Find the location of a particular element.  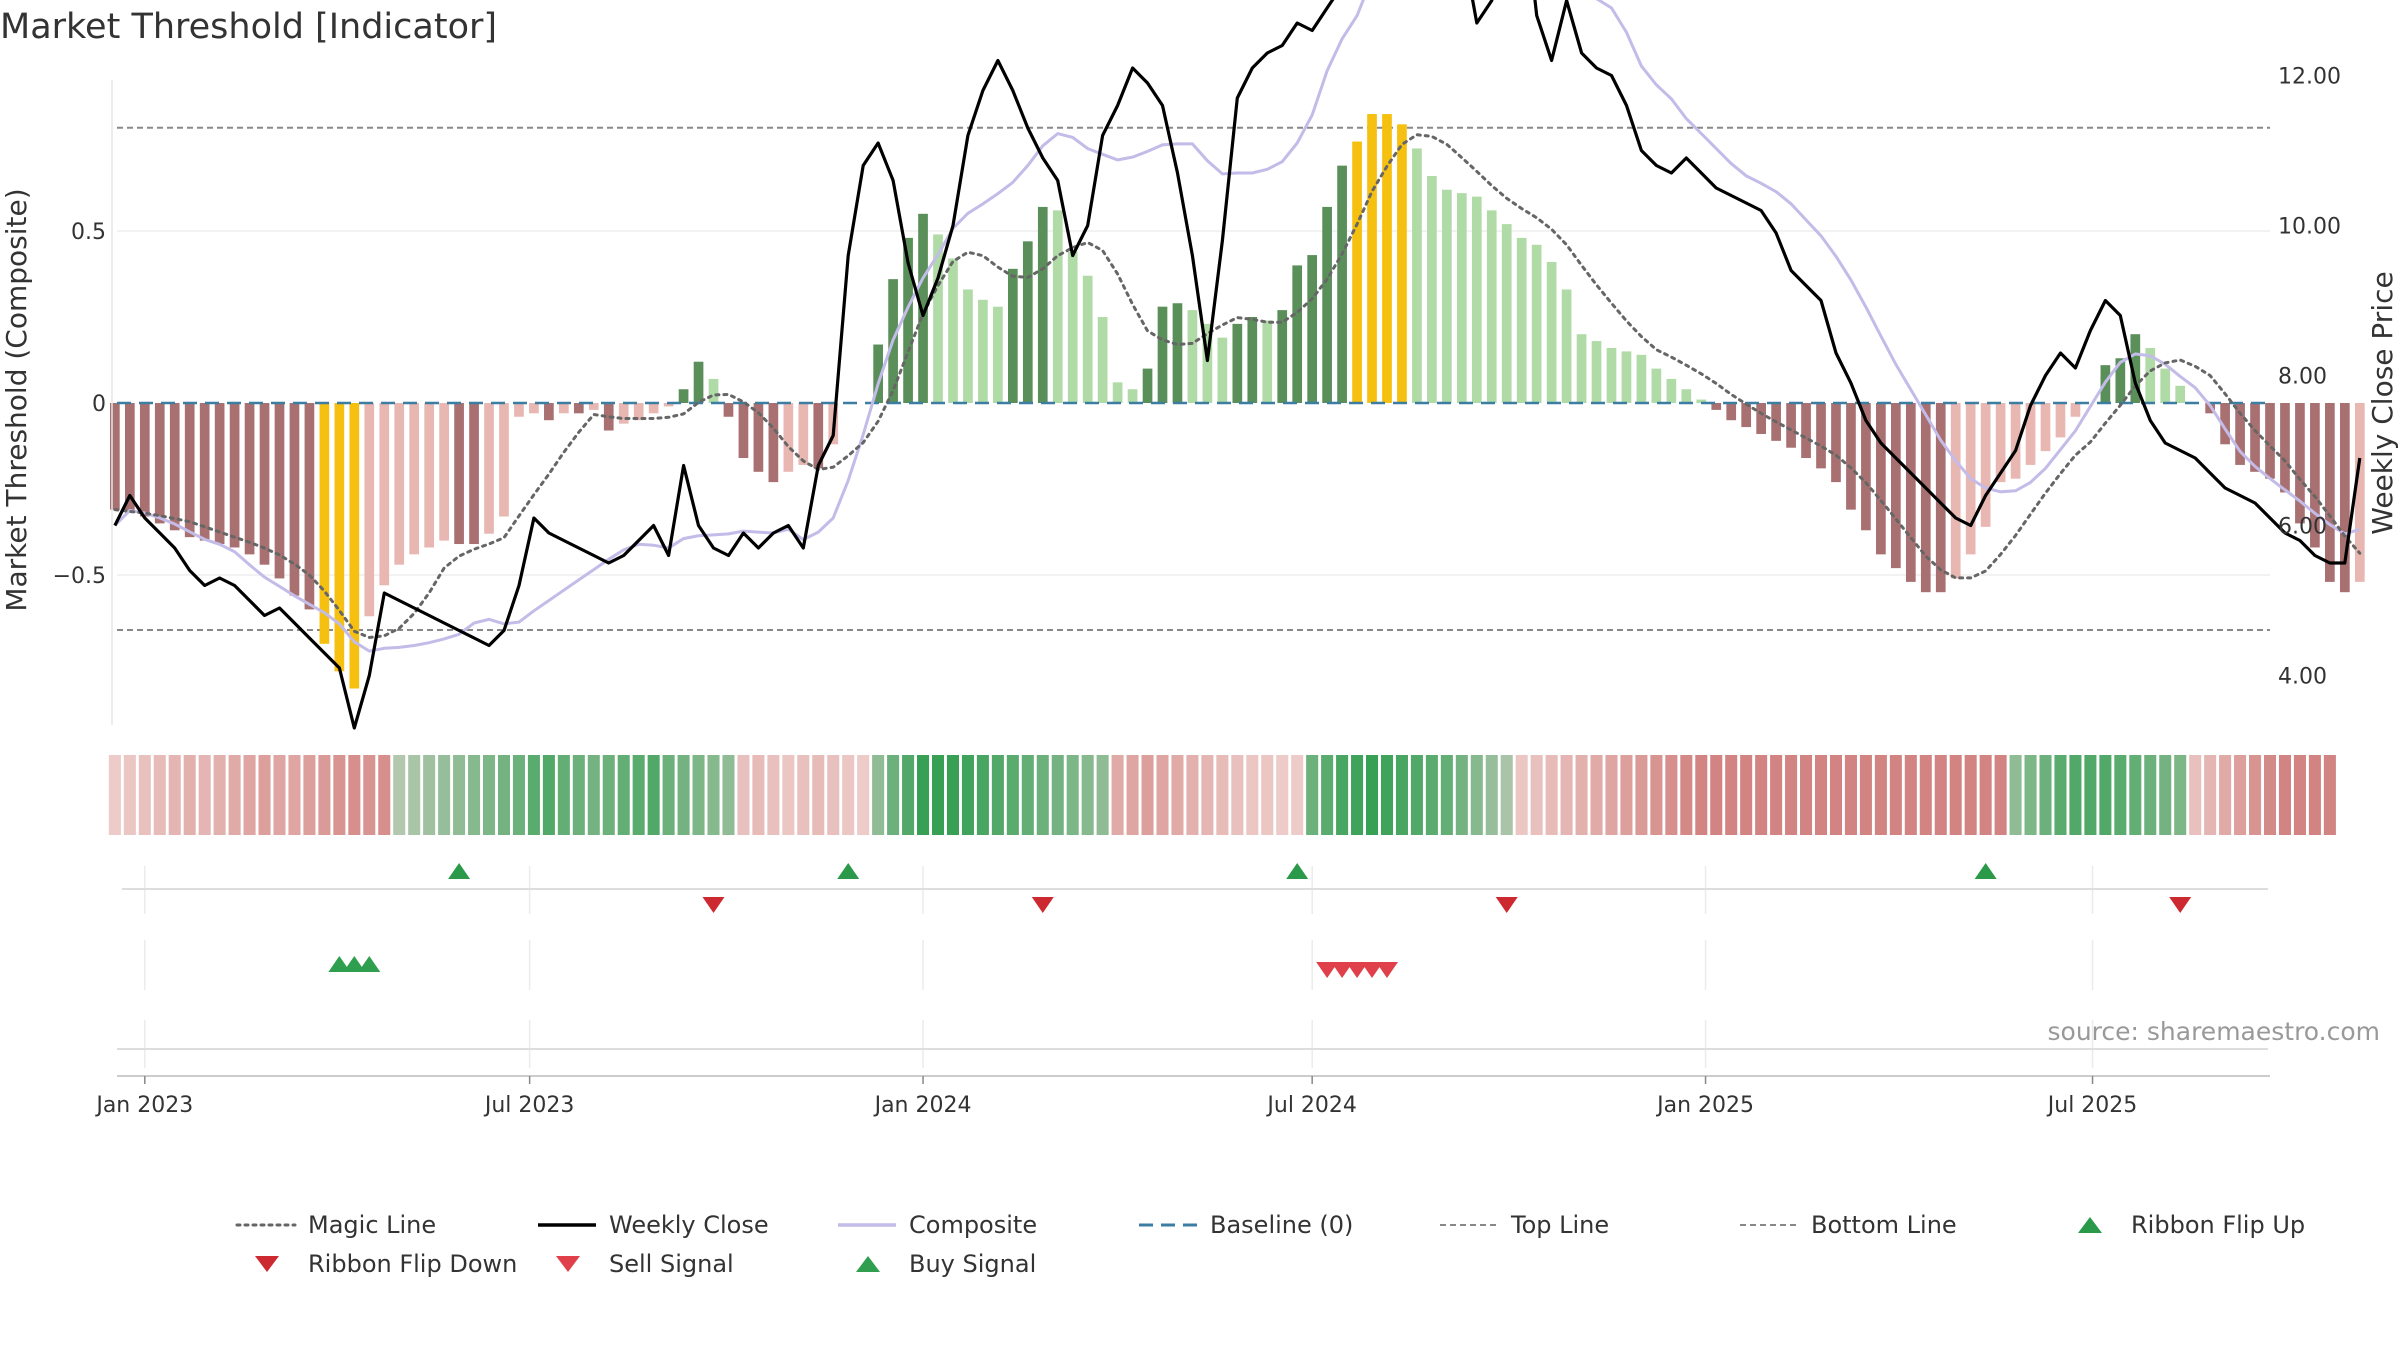

legend-label: Bottom Line is located at coordinates (1884, 1225).